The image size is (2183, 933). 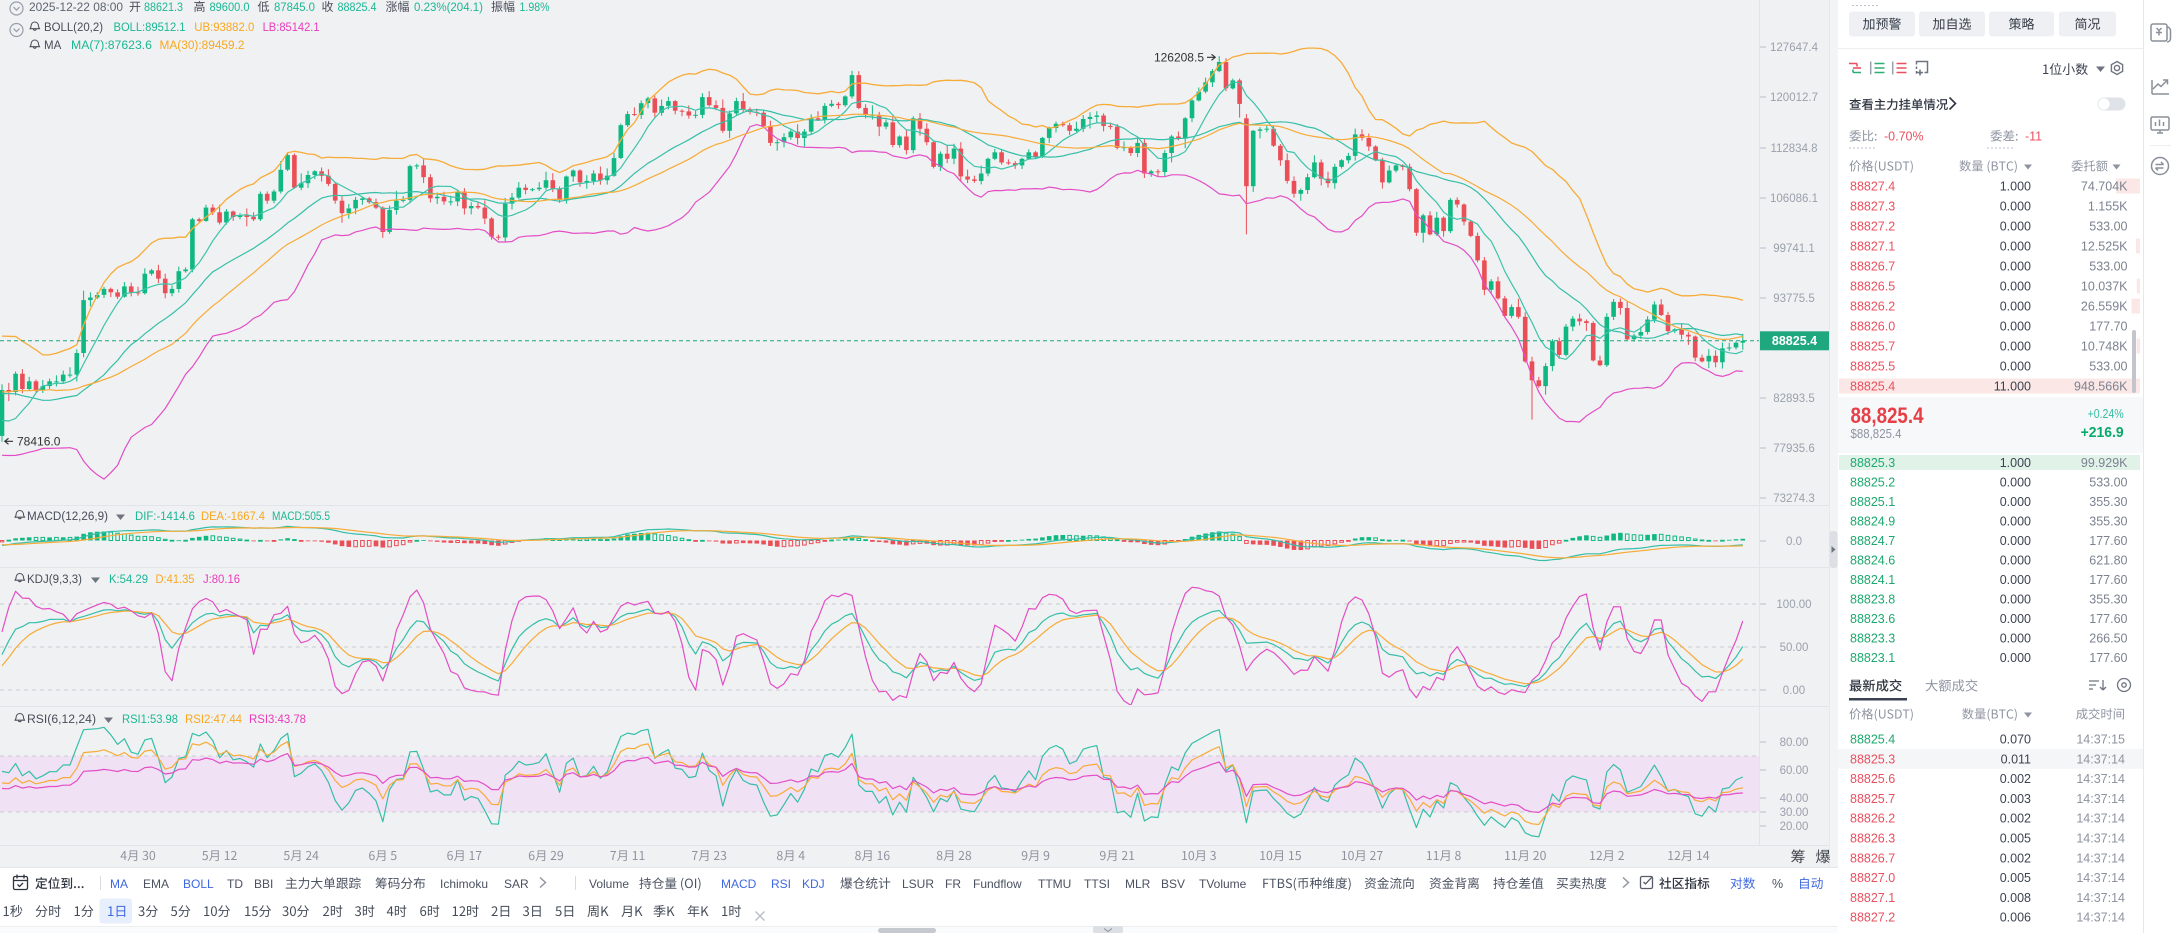 What do you see at coordinates (119, 884) in the screenshot?
I see `svg-text: MA` at bounding box center [119, 884].